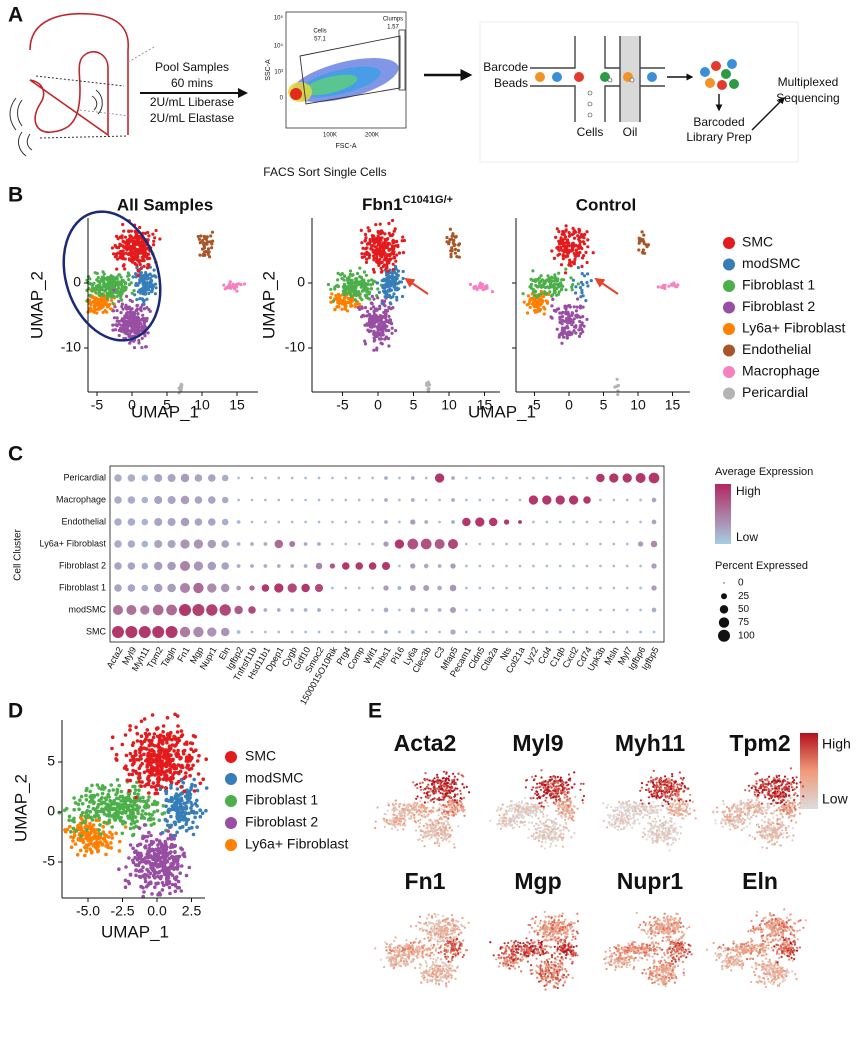 Image resolution: width=867 pixels, height=1039 pixels. Describe the element at coordinates (387, 554) in the screenshot. I see `plot-frame` at that location.